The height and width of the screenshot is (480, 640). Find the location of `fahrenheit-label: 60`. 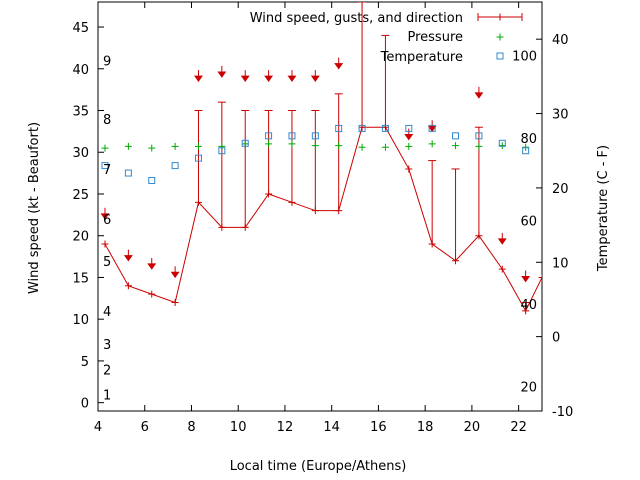

fahrenheit-label: 60 is located at coordinates (528, 222).